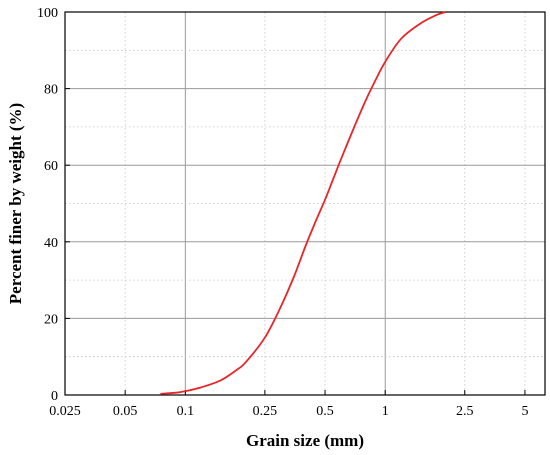  I want to click on y-tick-labels: 0 20 40 60 80 100, so click(47, 205).